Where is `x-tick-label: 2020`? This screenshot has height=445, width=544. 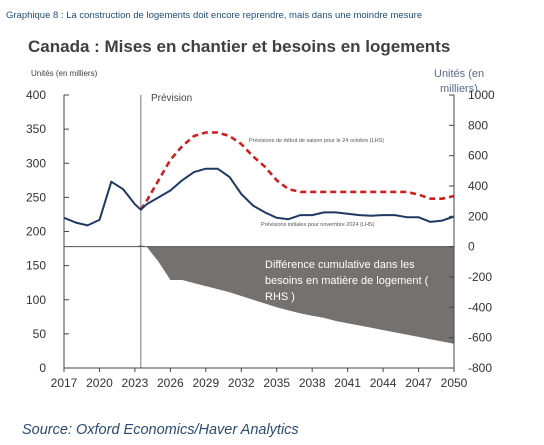 x-tick-label: 2020 is located at coordinates (99, 383).